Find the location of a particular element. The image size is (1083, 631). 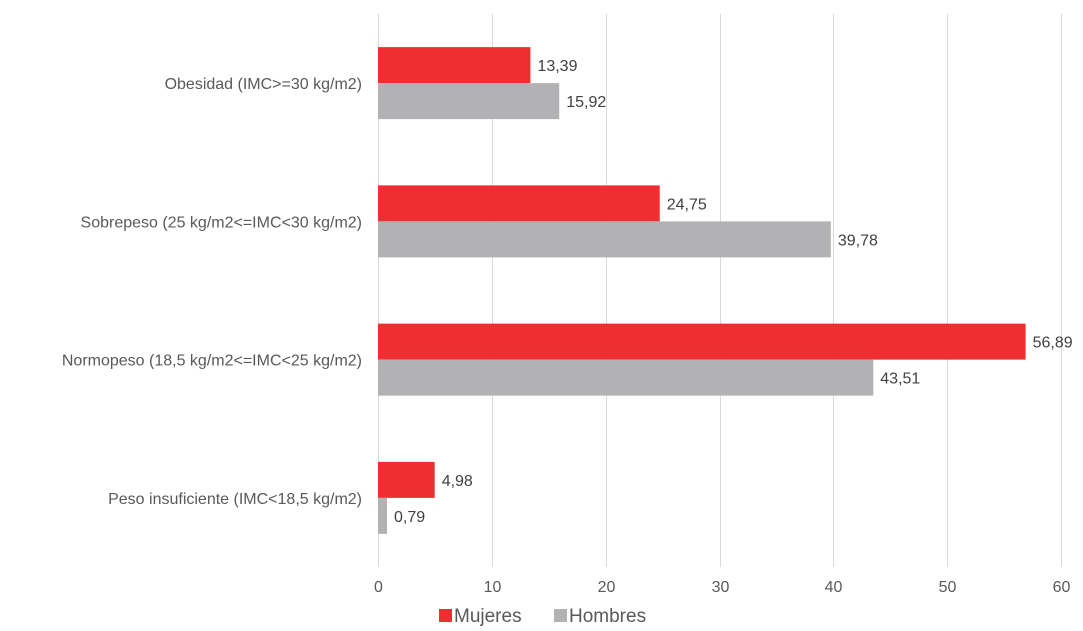

category-label: Obesidad (IMC>=30 kg/m2) is located at coordinates (263, 84).